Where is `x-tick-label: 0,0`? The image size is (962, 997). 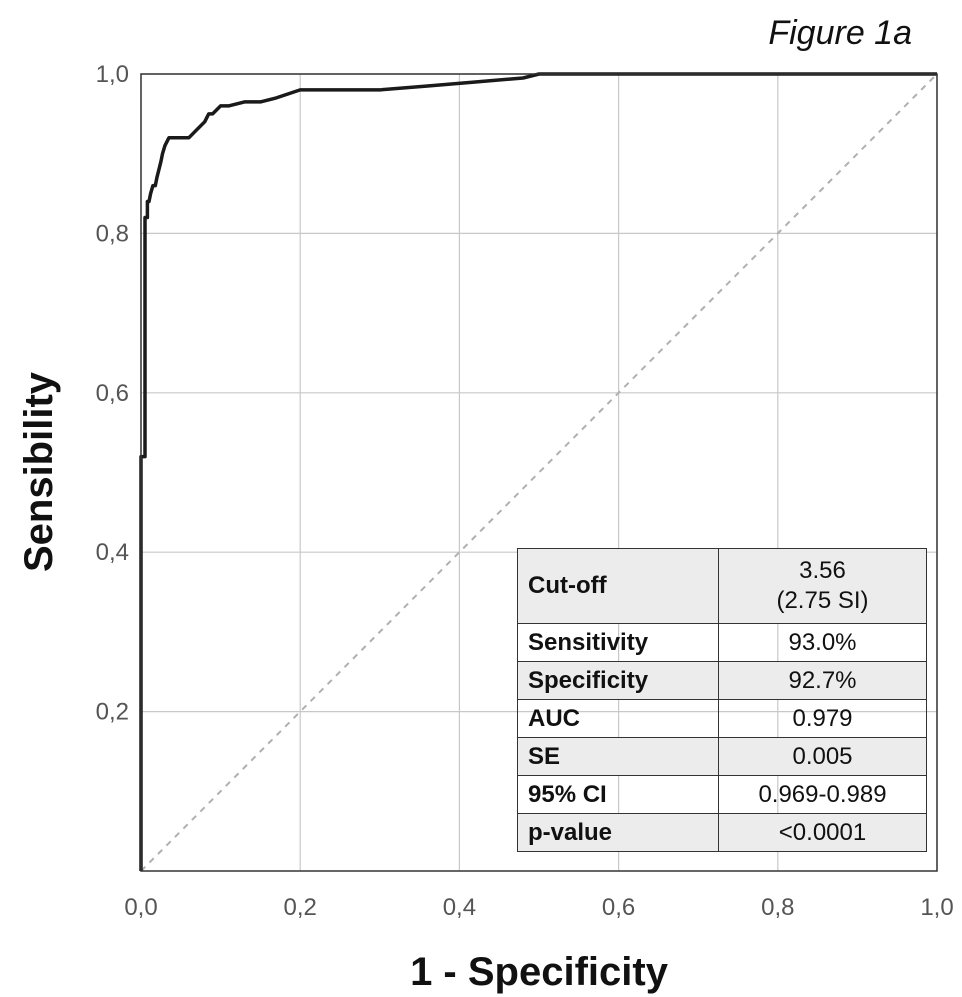
x-tick-label: 0,0 is located at coordinates (140, 907).